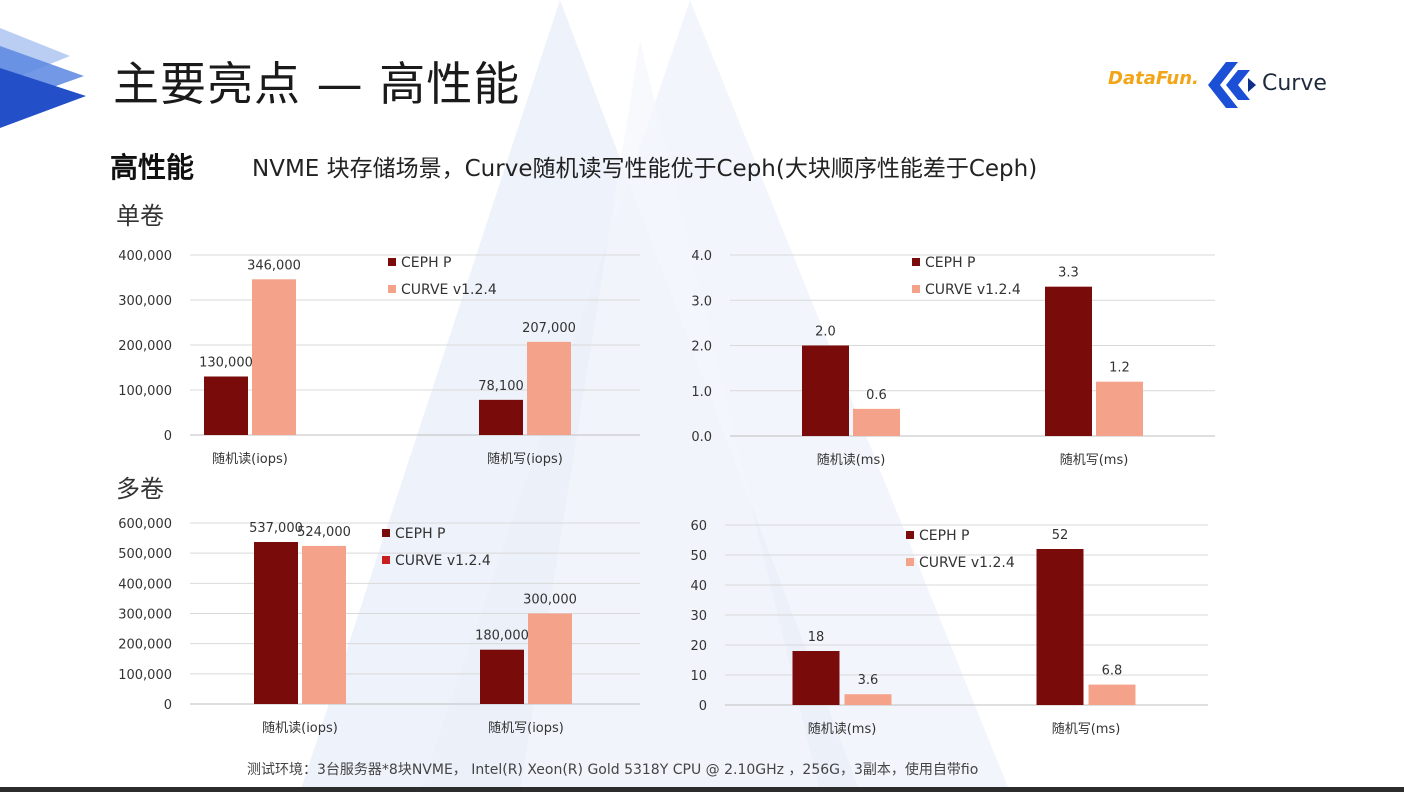 Image resolution: width=1404 pixels, height=792 pixels. I want to click on multi-volume-label: 多卷, so click(140, 489).